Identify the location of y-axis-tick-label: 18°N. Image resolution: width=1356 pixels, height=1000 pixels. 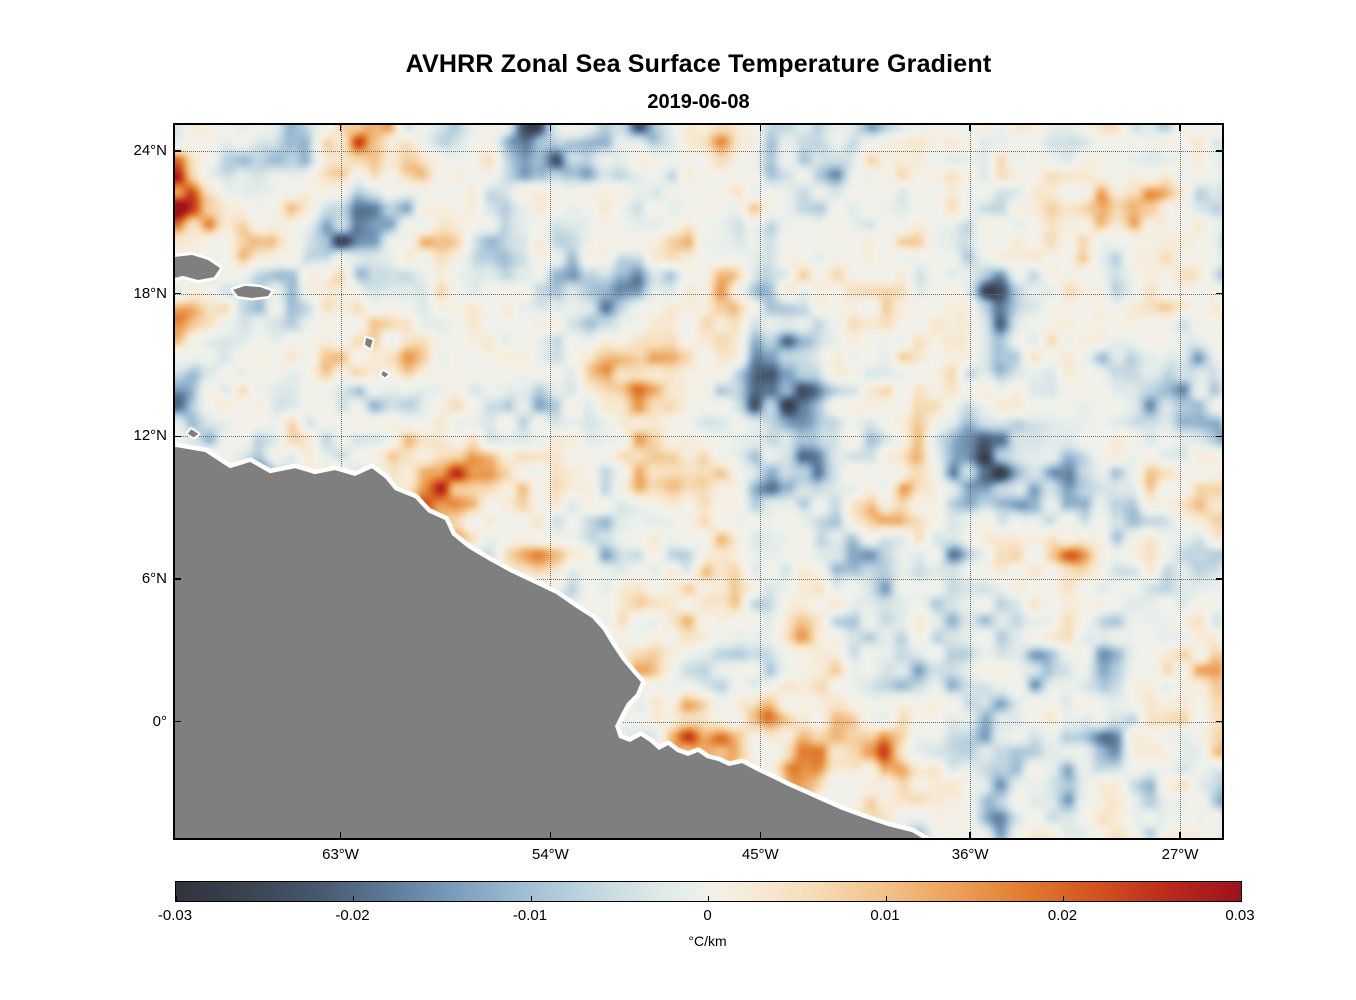
(150, 293).